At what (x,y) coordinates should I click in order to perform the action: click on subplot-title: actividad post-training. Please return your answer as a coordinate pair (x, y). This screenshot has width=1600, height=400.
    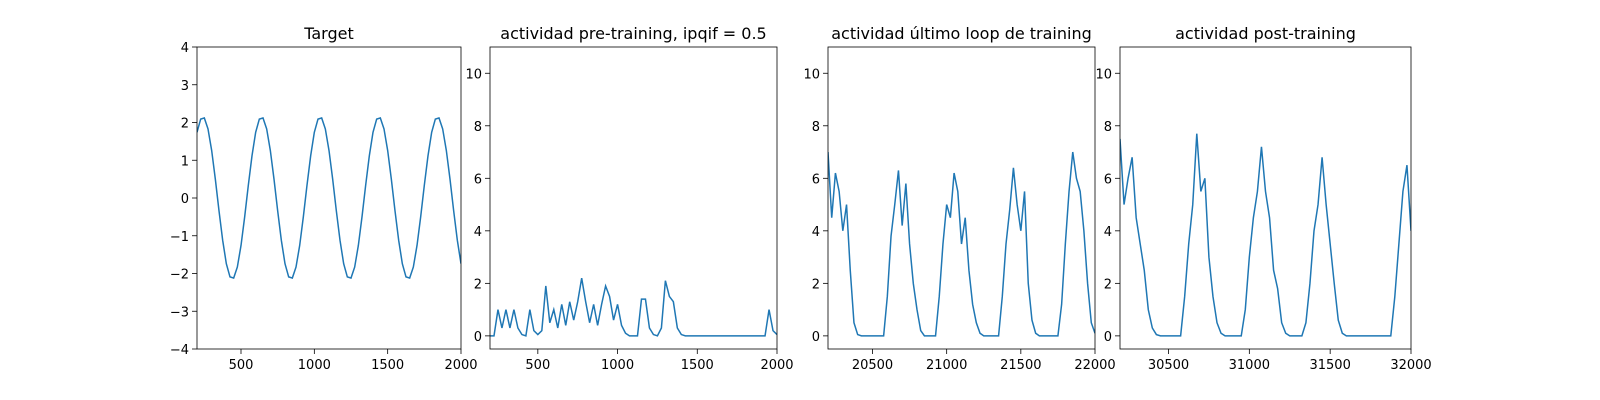
    Looking at the image, I should click on (1265, 33).